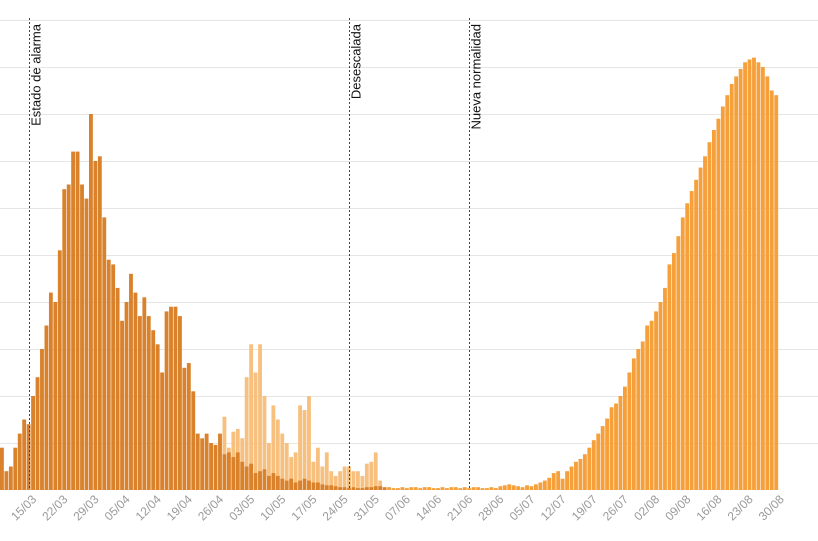 The width and height of the screenshot is (818, 541). What do you see at coordinates (646, 507) in the screenshot?
I see `x-tick-label: 02/08` at bounding box center [646, 507].